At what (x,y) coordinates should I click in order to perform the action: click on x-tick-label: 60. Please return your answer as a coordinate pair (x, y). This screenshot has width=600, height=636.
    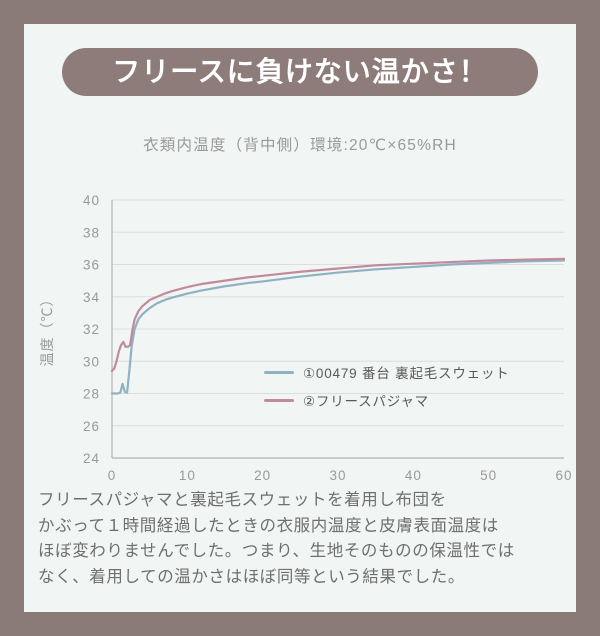
    Looking at the image, I should click on (563, 475).